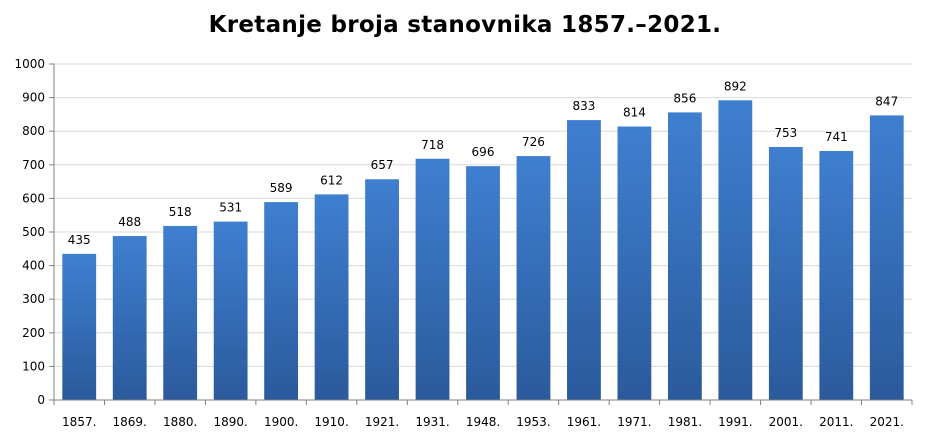 Image resolution: width=930 pixels, height=440 pixels. Describe the element at coordinates (584, 422) in the screenshot. I see `x-tick-label: 1961.` at that location.